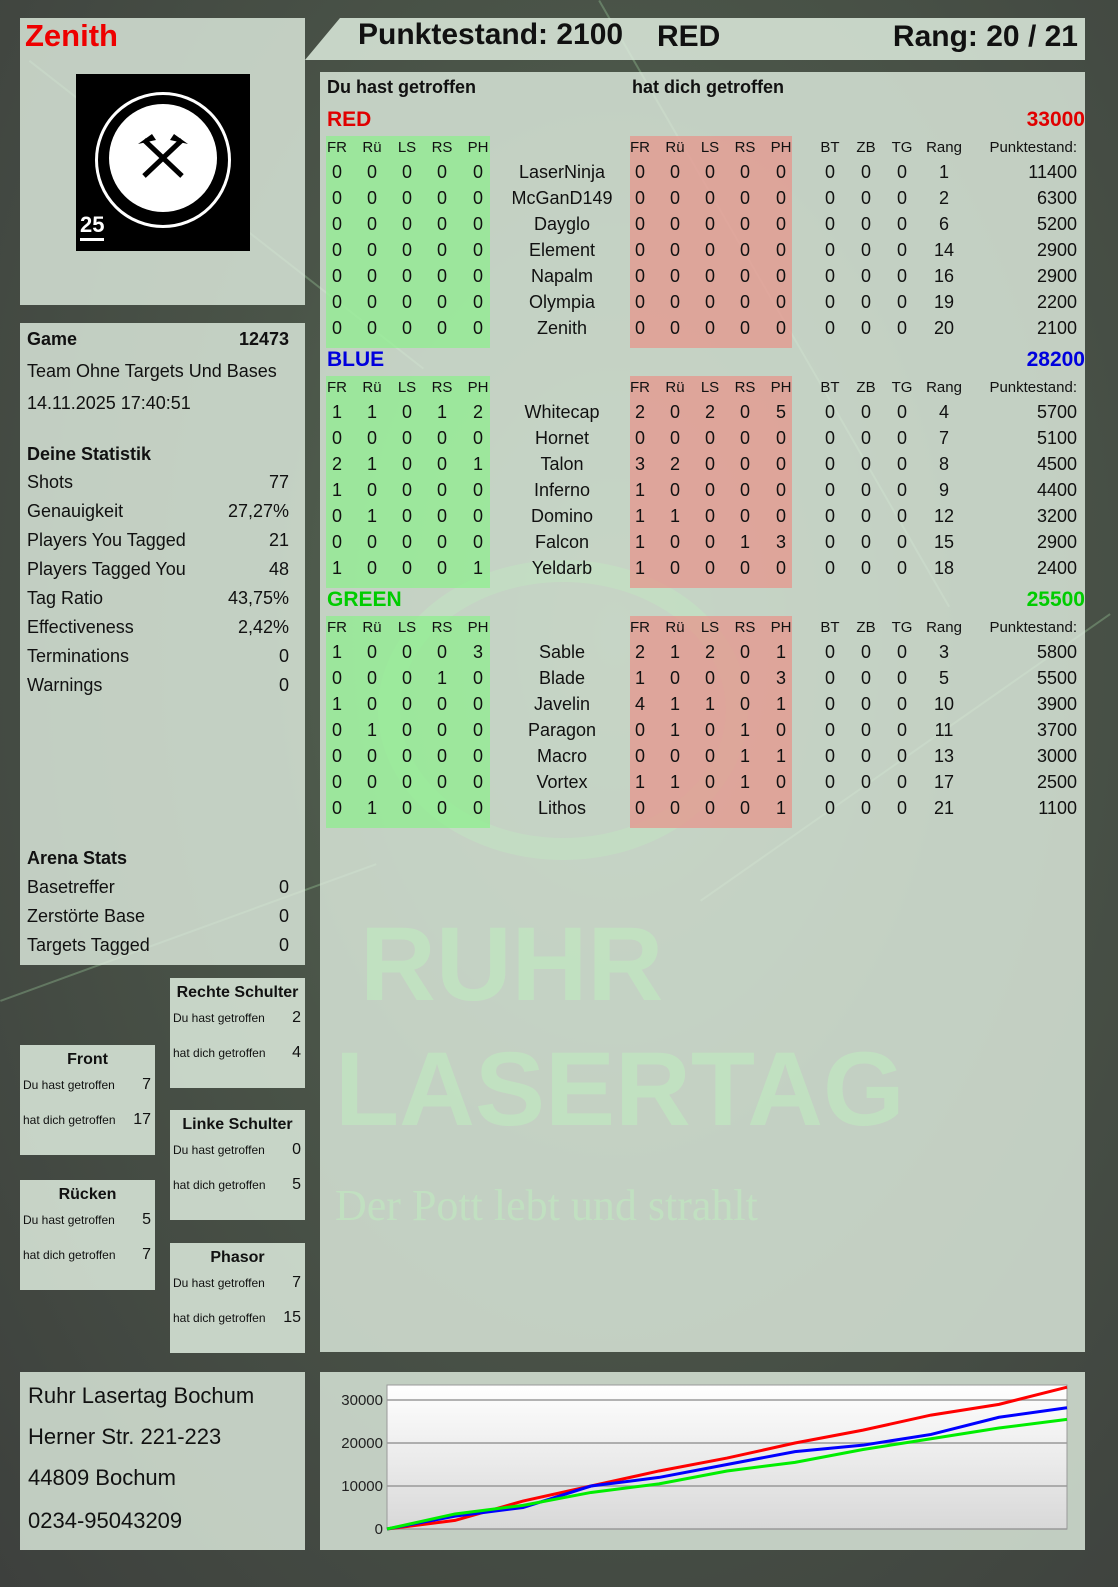 This screenshot has width=1118, height=1587. Describe the element at coordinates (1056, 516) in the screenshot. I see `player-score: 3200` at that location.